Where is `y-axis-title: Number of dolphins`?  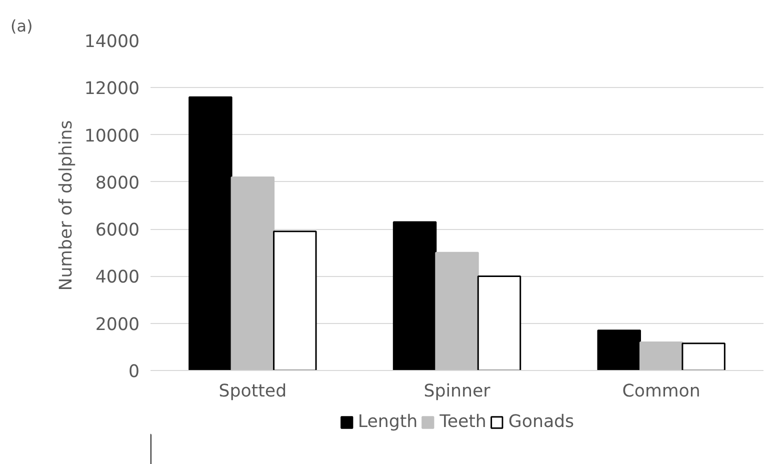 y-axis-title: Number of dolphins is located at coordinates (66, 205).